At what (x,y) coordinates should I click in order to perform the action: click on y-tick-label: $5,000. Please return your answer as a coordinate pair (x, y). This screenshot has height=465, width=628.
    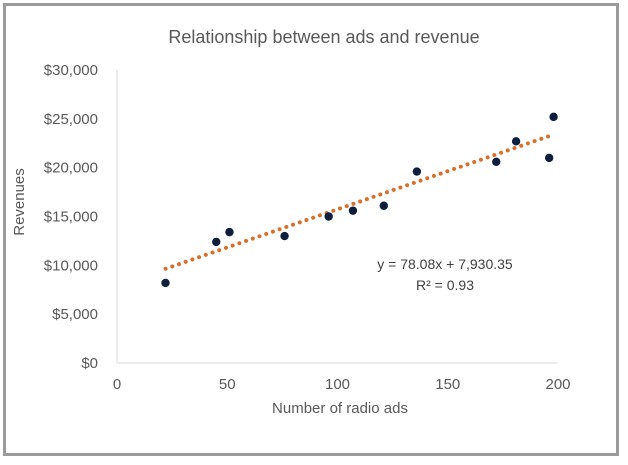
    Looking at the image, I should click on (75, 314).